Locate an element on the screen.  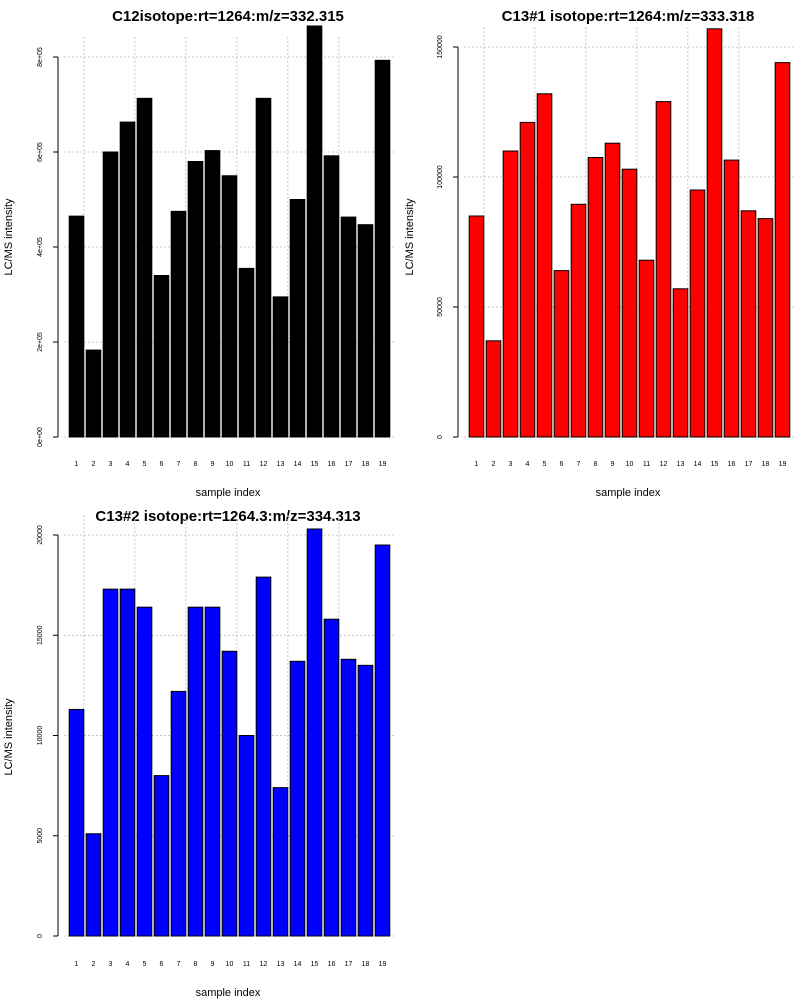
y-tick-label: 5000 is located at coordinates (40, 836).